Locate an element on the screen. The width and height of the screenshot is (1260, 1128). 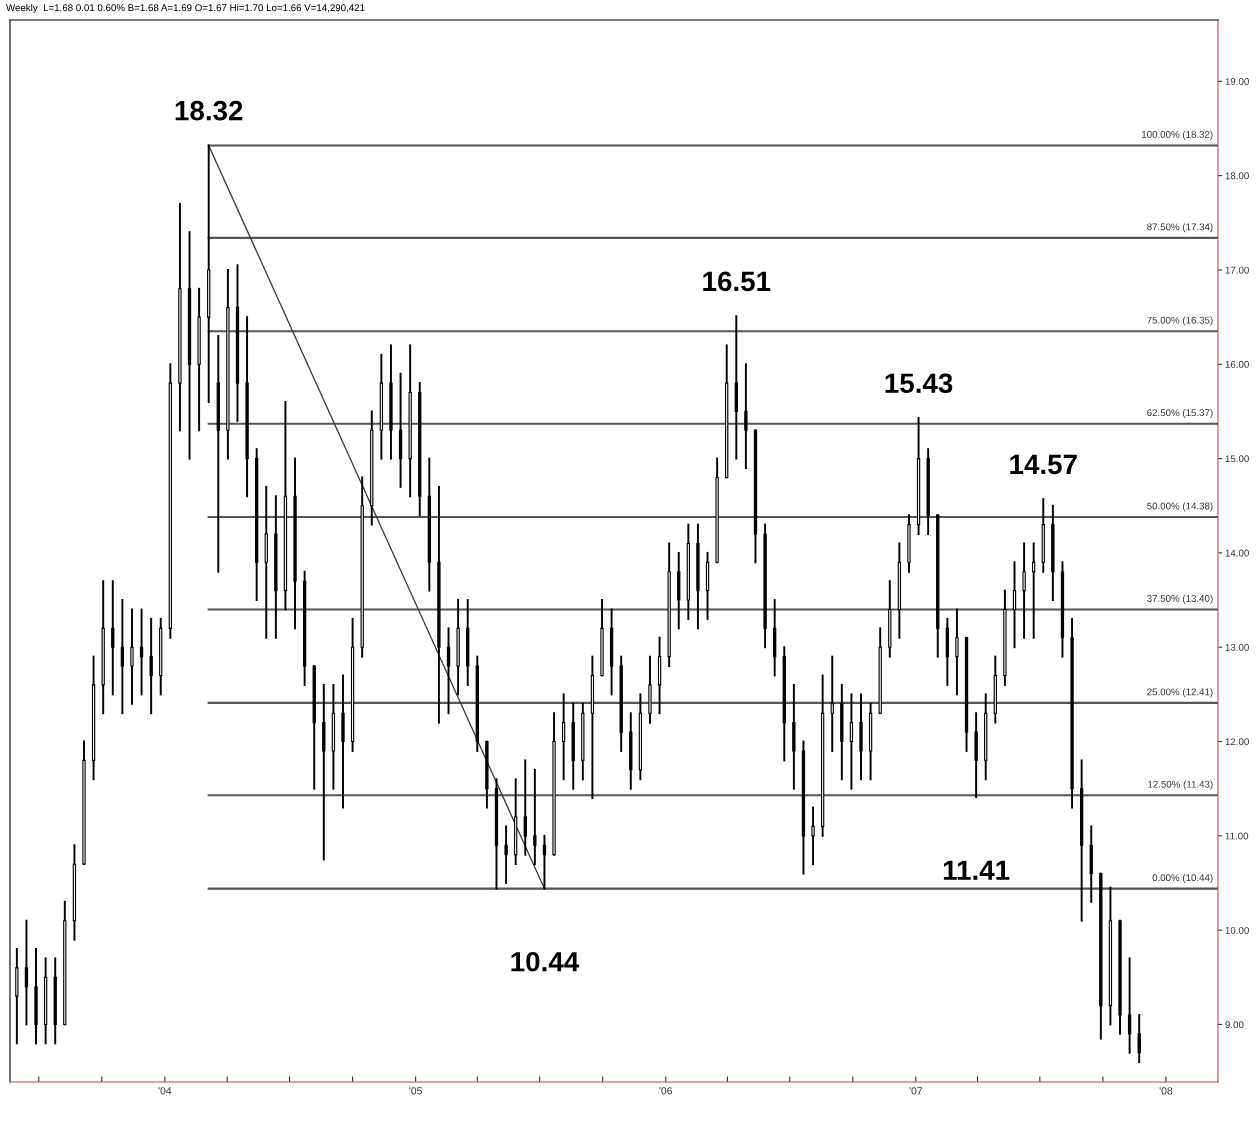
y-tick-label: 15.00 is located at coordinates (1237, 459).